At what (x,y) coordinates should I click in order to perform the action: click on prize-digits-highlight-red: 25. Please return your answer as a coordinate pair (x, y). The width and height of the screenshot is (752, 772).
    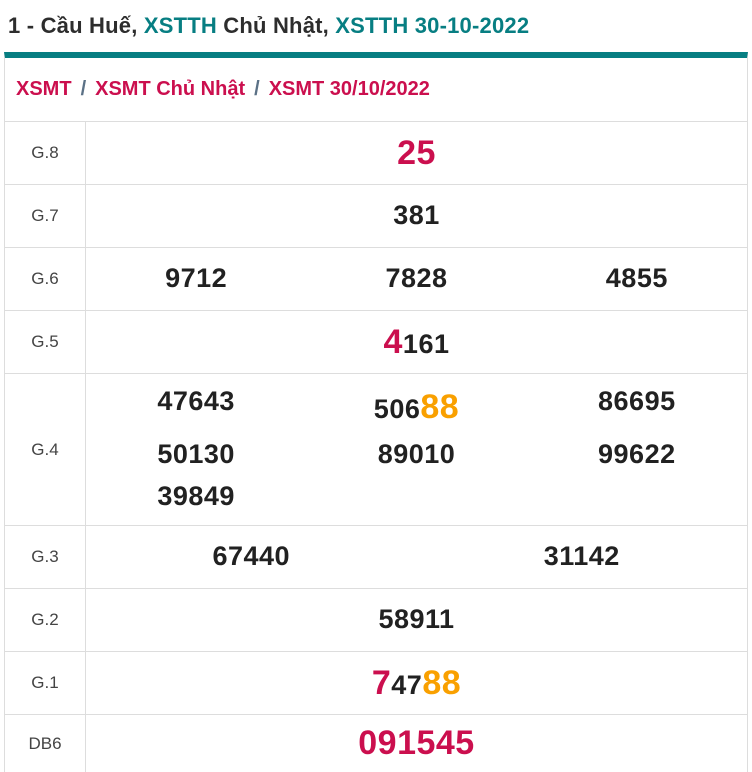
    Looking at the image, I should click on (416, 152).